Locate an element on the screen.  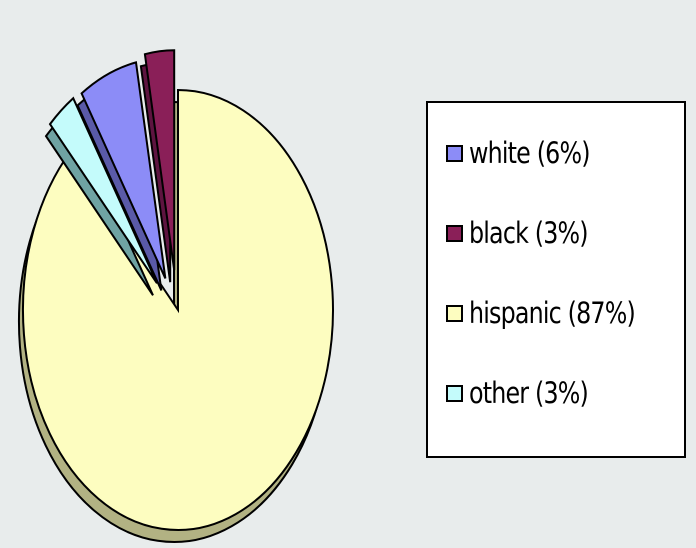
legend-item-white: white (6%) is located at coordinates (531, 153).